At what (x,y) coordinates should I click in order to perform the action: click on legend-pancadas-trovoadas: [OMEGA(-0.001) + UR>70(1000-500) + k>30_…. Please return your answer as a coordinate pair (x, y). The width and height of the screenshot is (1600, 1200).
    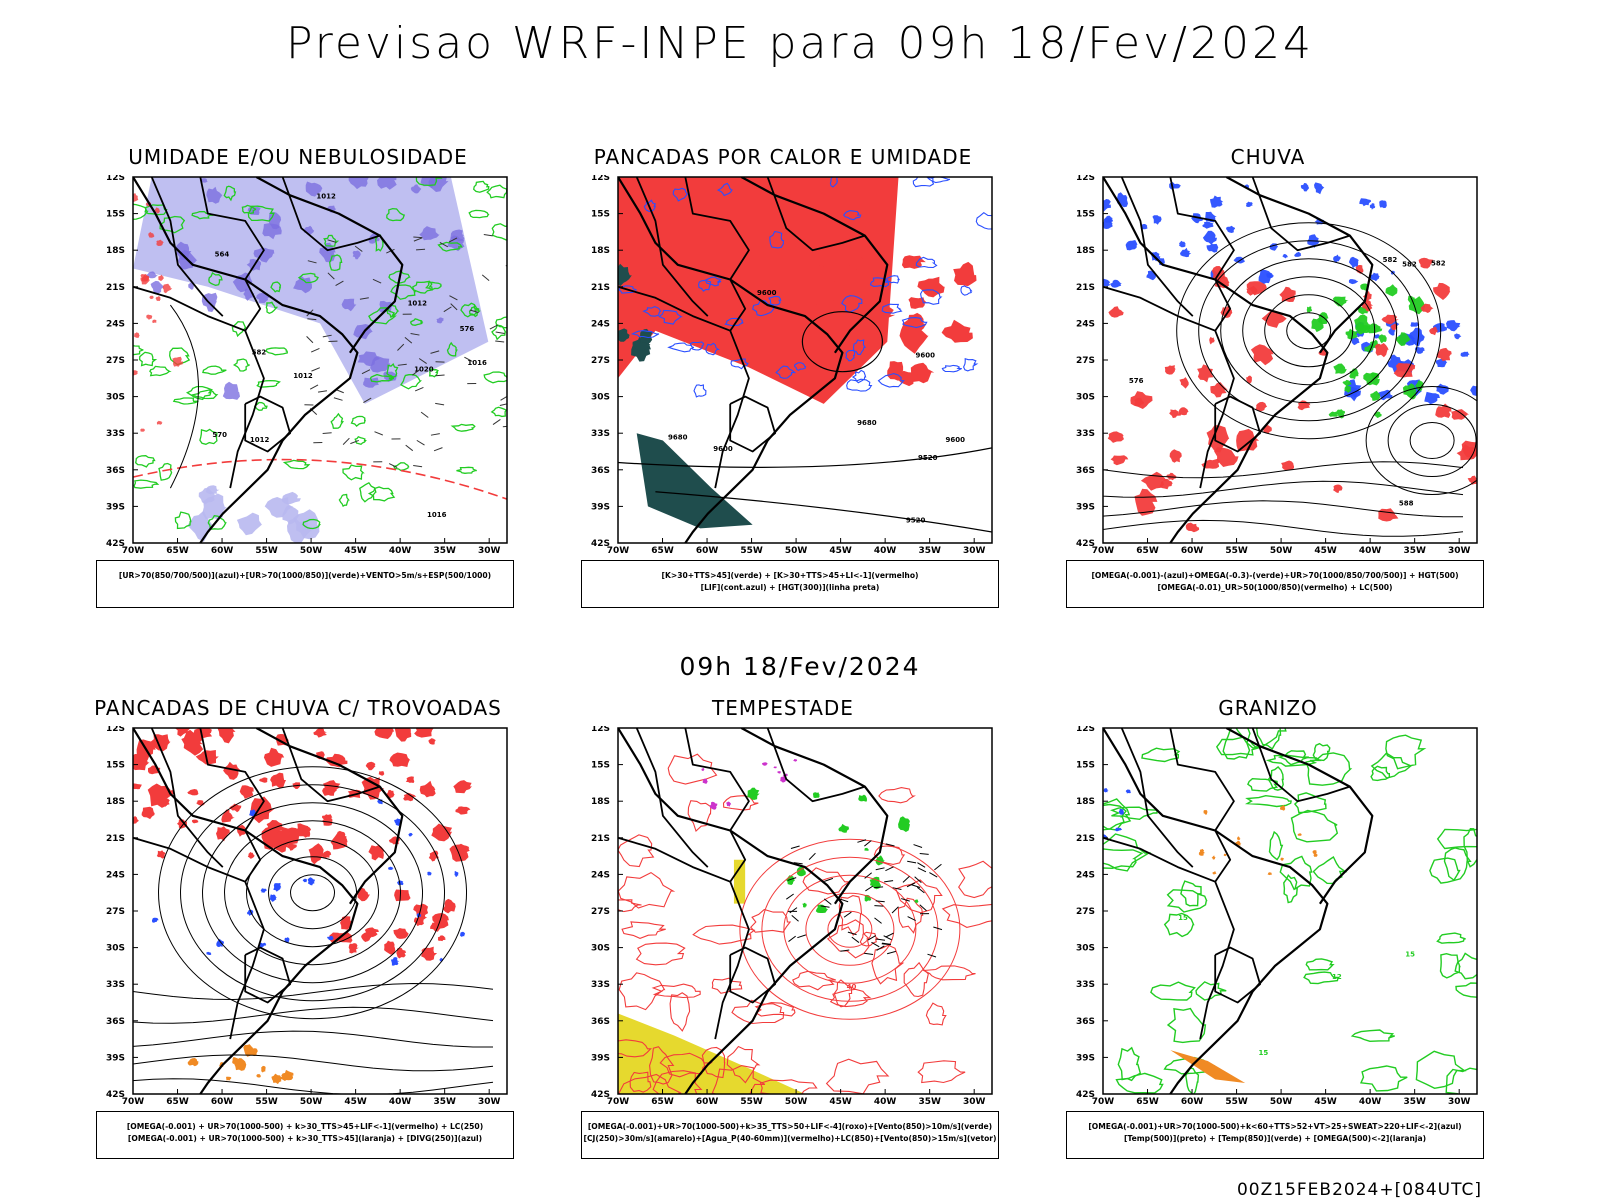
    Looking at the image, I should click on (305, 1135).